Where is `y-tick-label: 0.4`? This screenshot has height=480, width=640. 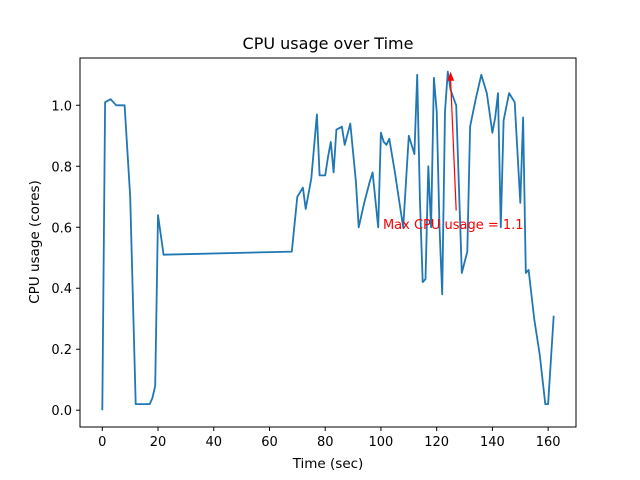 y-tick-label: 0.4 is located at coordinates (61, 289).